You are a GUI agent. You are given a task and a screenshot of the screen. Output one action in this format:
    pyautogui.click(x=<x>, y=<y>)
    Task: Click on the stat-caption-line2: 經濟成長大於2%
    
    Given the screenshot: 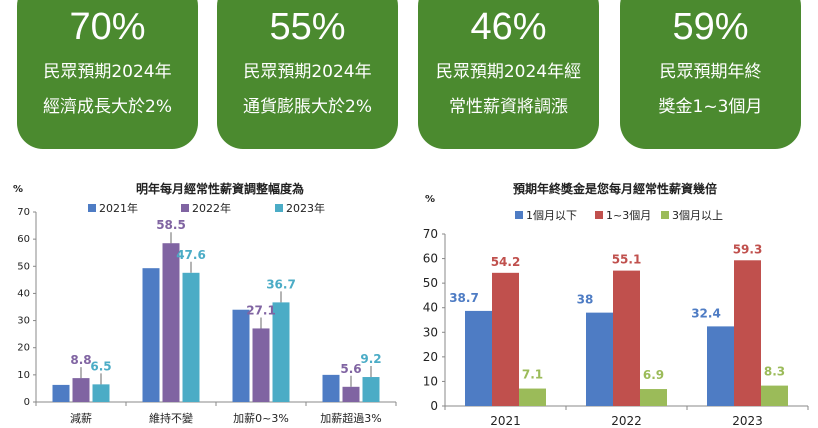 What is the action you would take?
    pyautogui.click(x=107, y=107)
    